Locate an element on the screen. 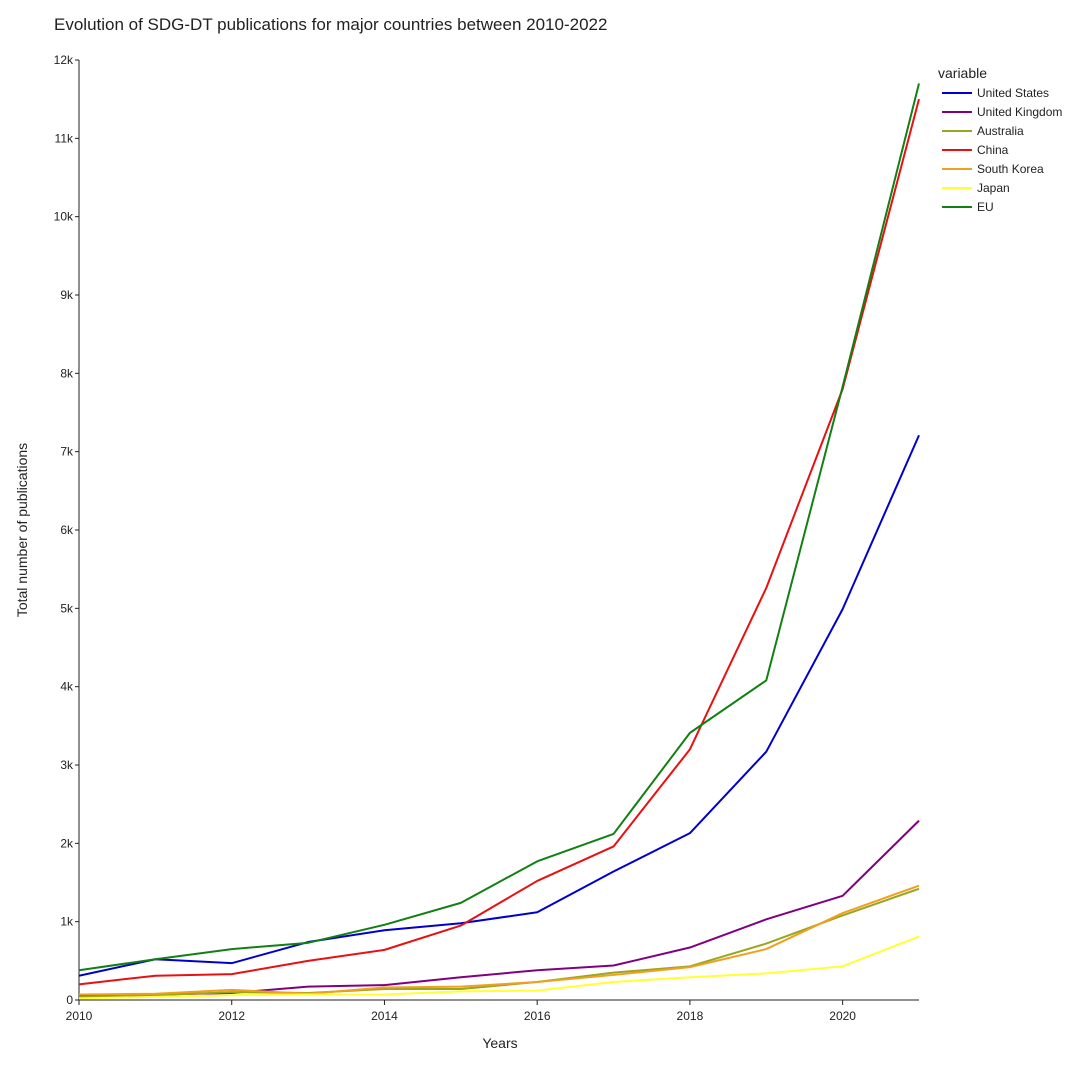 This screenshot has width=1080, height=1080. legend-label: EU is located at coordinates (985, 207).